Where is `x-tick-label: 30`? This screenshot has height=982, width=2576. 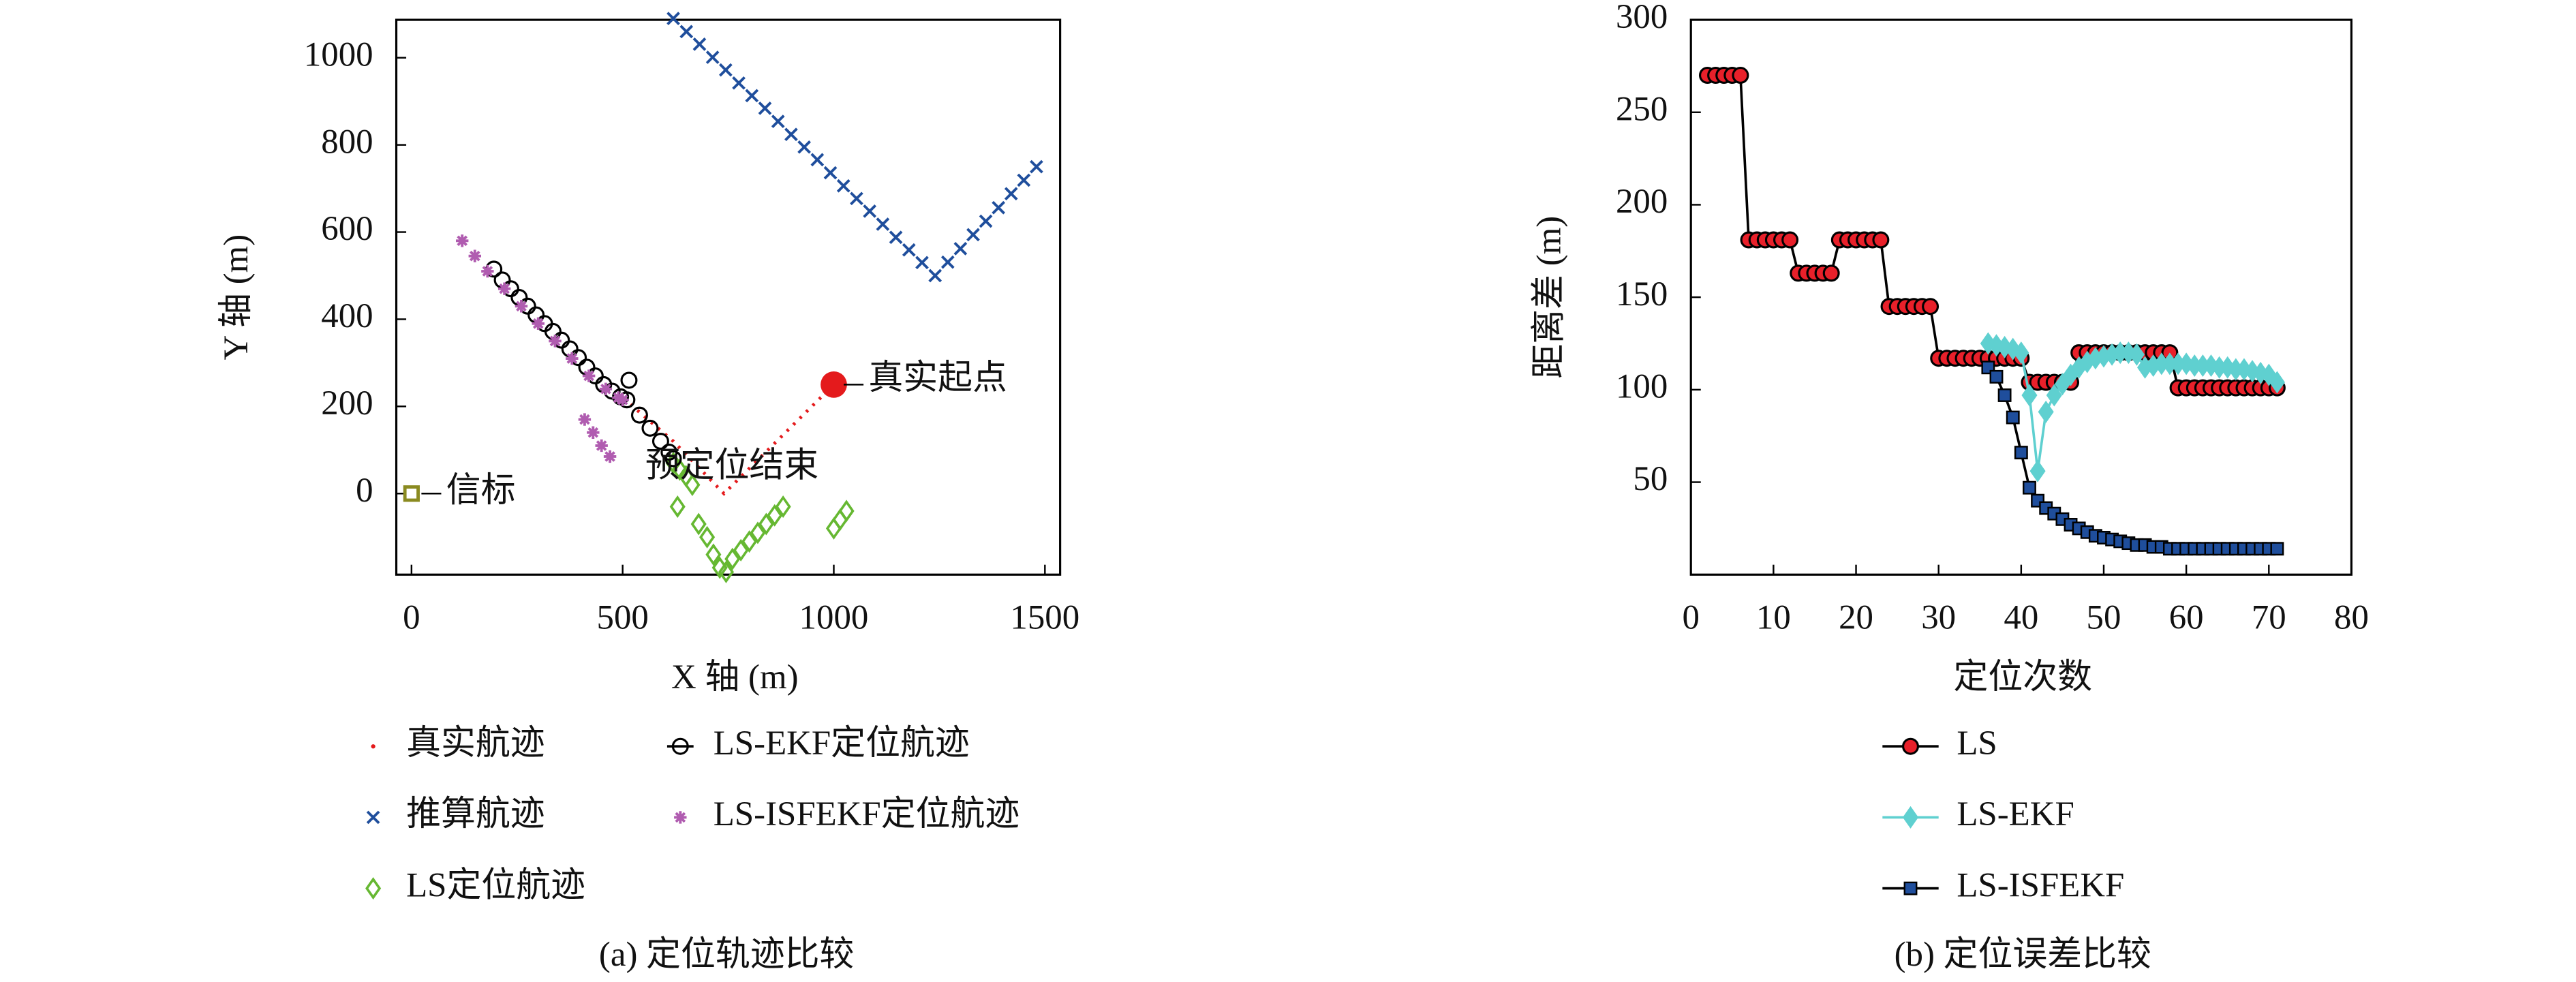 x-tick-label: 30 is located at coordinates (1938, 618).